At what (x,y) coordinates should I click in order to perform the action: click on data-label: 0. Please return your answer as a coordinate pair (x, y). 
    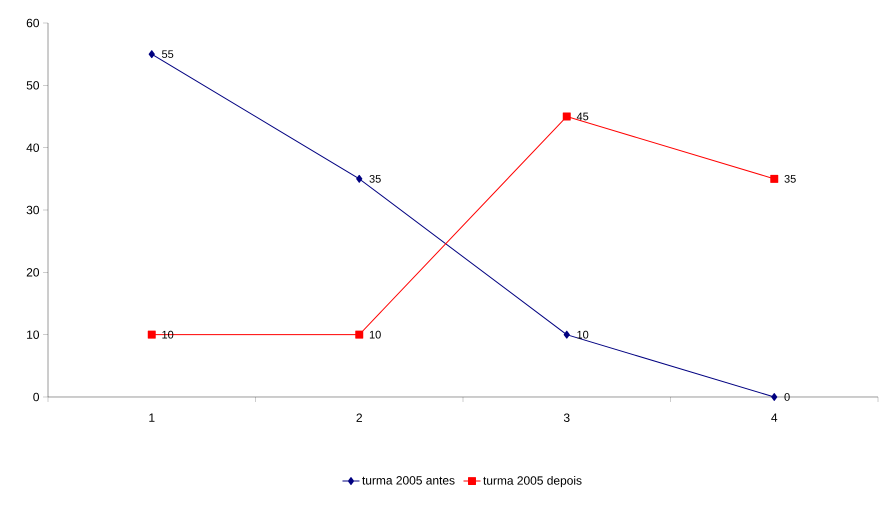
    Looking at the image, I should click on (787, 397).